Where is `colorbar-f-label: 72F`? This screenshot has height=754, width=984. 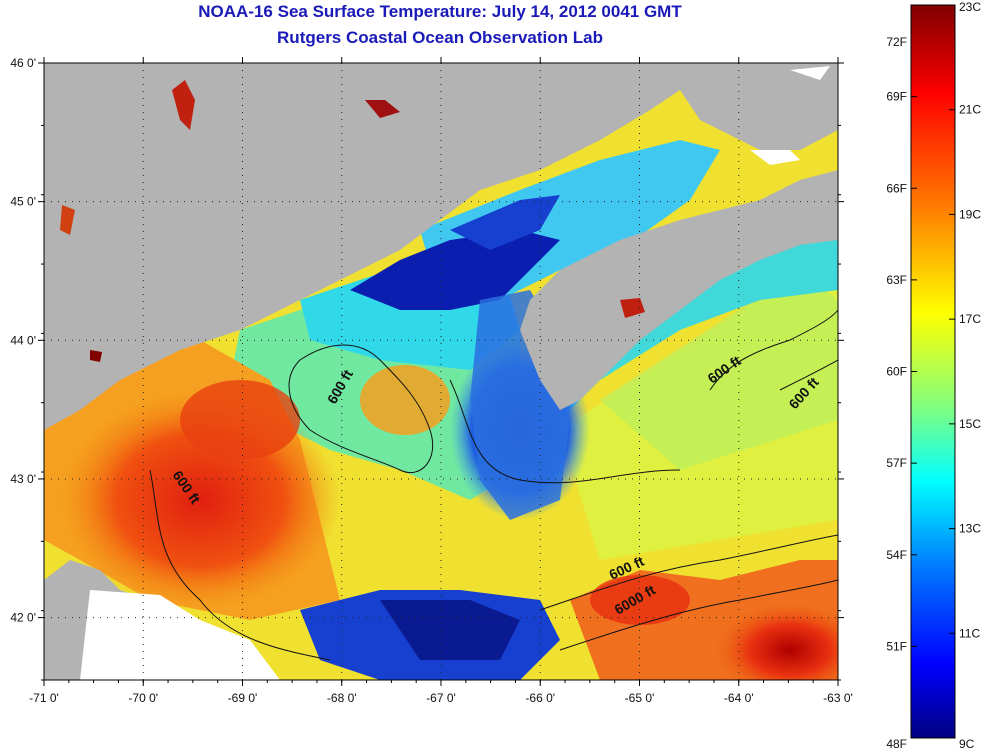
colorbar-f-label: 72F is located at coordinates (896, 42).